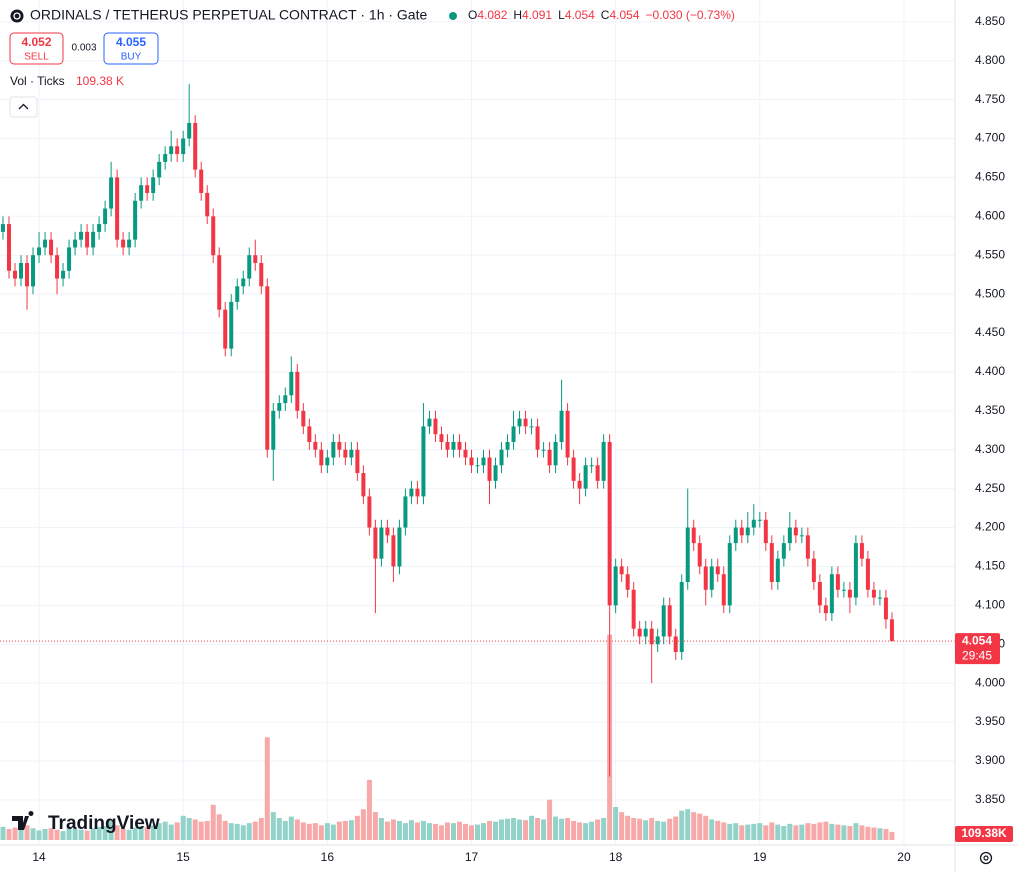 Image resolution: width=1018 pixels, height=872 pixels. I want to click on buy-button, so click(131, 48).